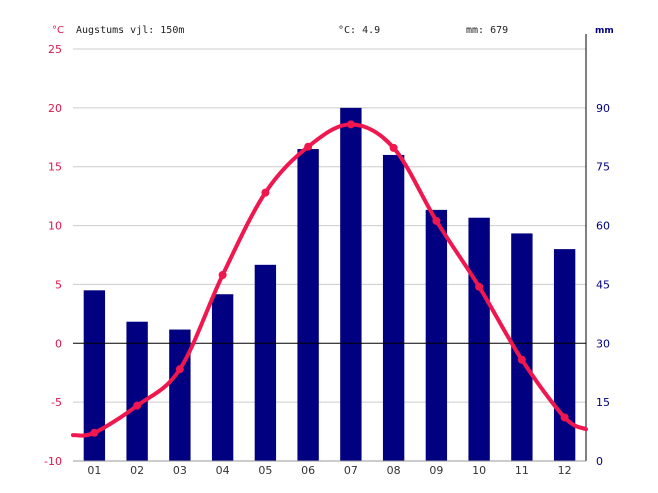 Image resolution: width=658 pixels, height=493 pixels. Describe the element at coordinates (436, 470) in the screenshot. I see `x-tick-label: 09` at that location.